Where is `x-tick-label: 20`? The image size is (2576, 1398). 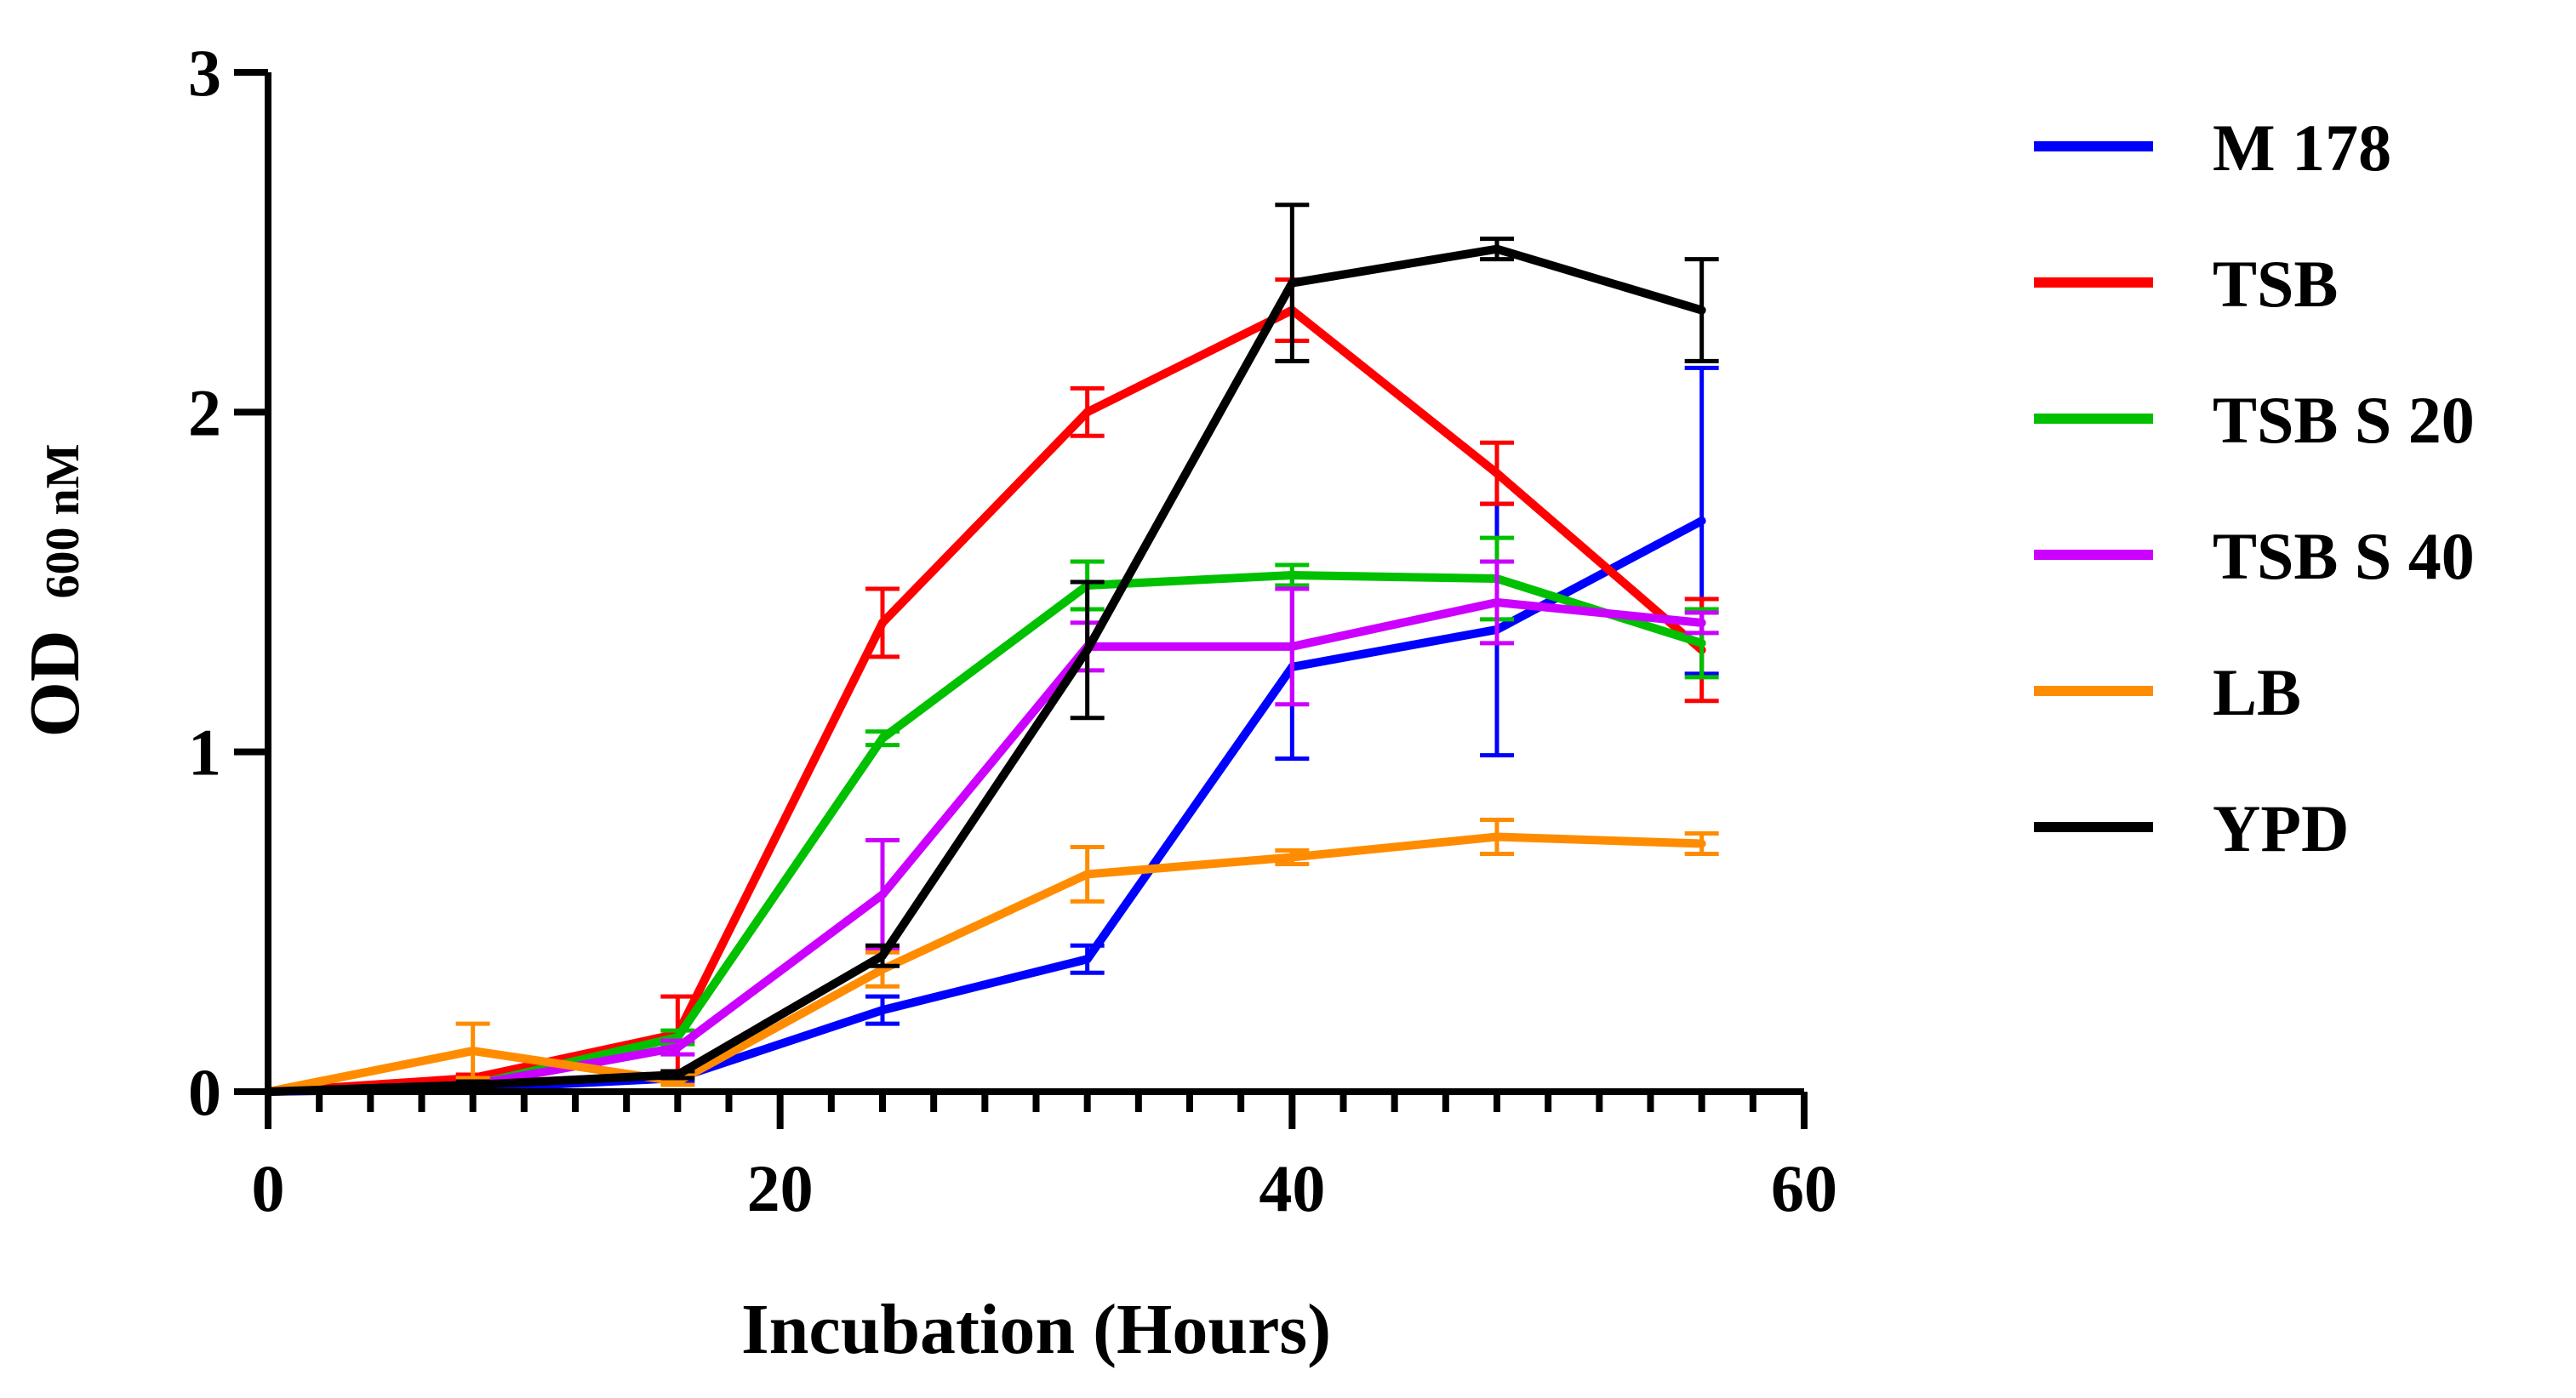
x-tick-label: 20 is located at coordinates (780, 1188).